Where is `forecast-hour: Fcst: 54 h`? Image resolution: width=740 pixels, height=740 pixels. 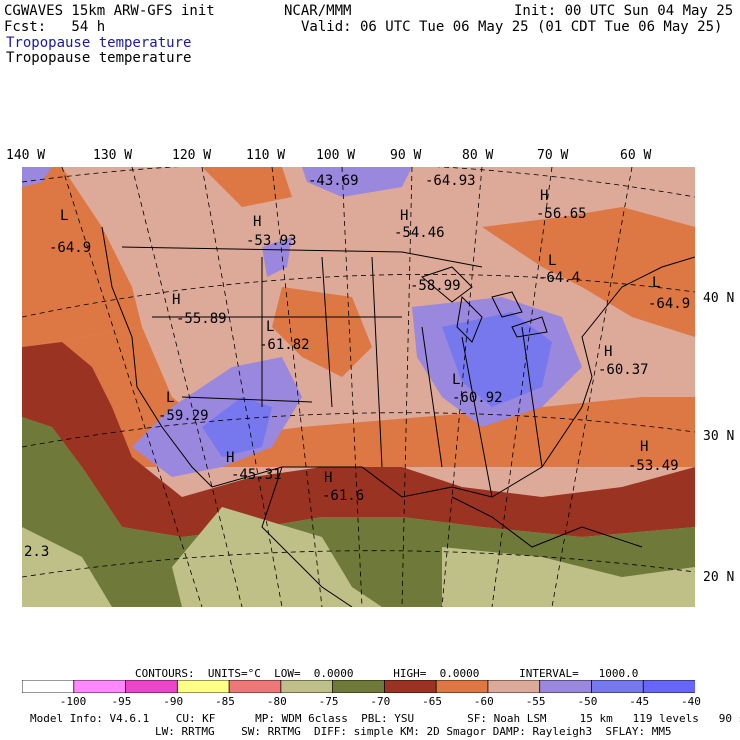 forecast-hour: Fcst: 54 h is located at coordinates (55, 27).